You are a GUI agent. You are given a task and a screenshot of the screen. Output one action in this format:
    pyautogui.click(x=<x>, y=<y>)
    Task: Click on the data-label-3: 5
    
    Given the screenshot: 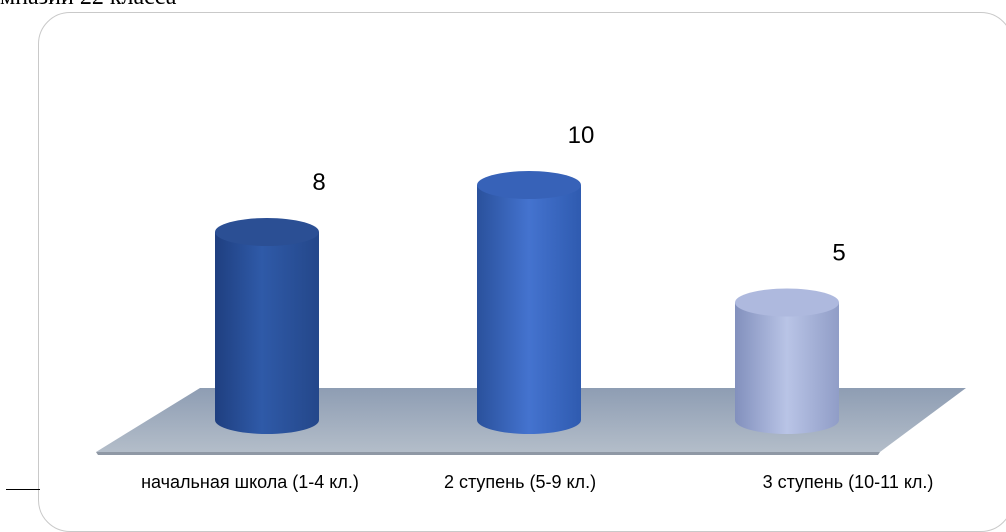 What is the action you would take?
    pyautogui.click(x=838, y=253)
    